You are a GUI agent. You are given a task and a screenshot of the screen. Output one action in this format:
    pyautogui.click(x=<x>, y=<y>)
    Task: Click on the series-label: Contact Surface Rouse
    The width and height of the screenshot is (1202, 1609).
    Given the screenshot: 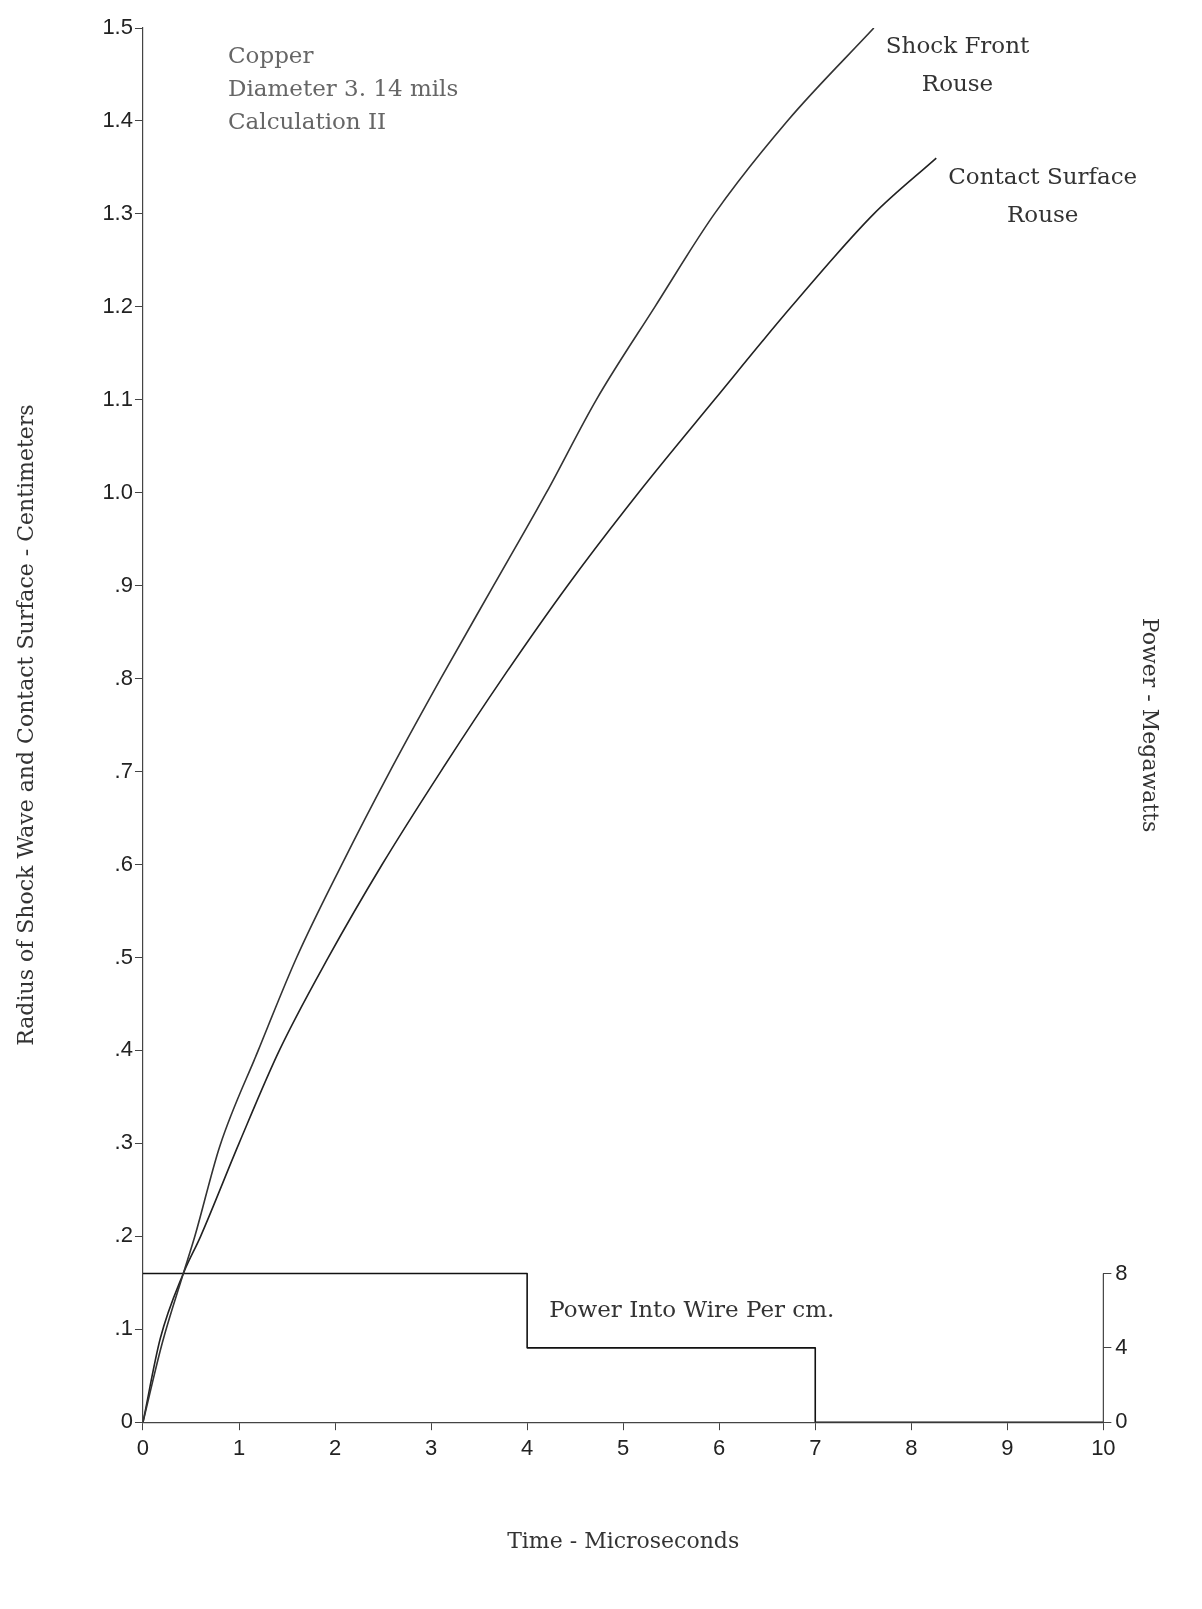 What is the action you would take?
    pyautogui.click(x=1043, y=194)
    